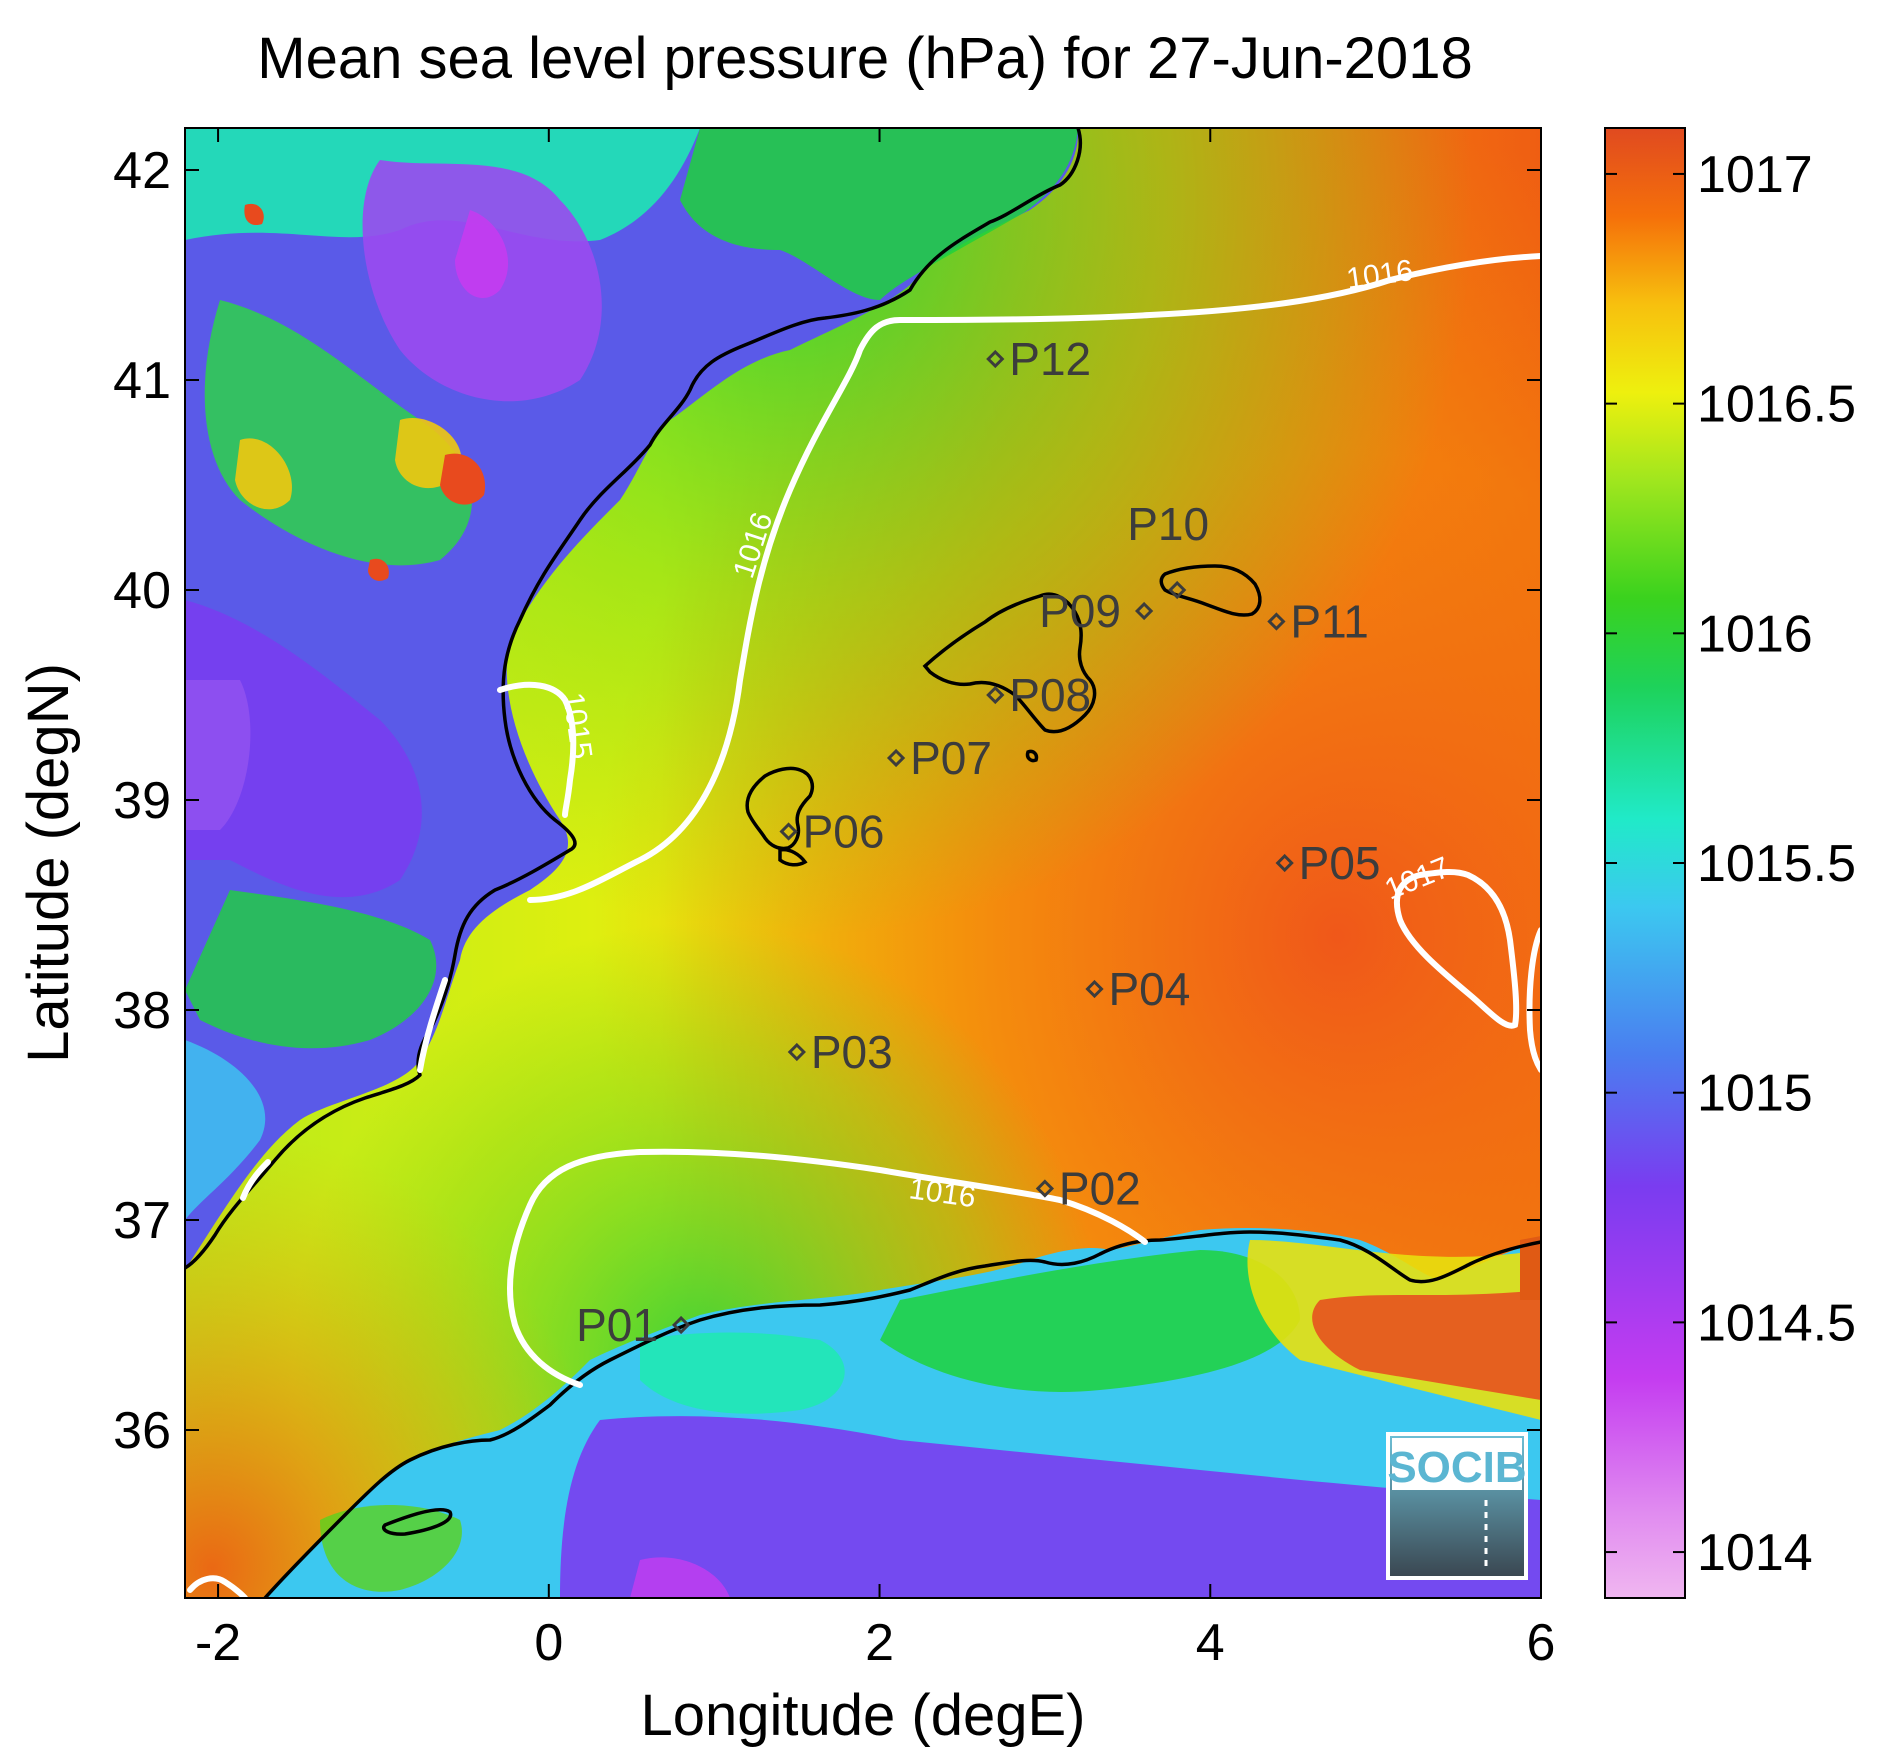 This screenshot has height=1758, width=1904. I want to click on station-p08: P08, so click(1038, 695).